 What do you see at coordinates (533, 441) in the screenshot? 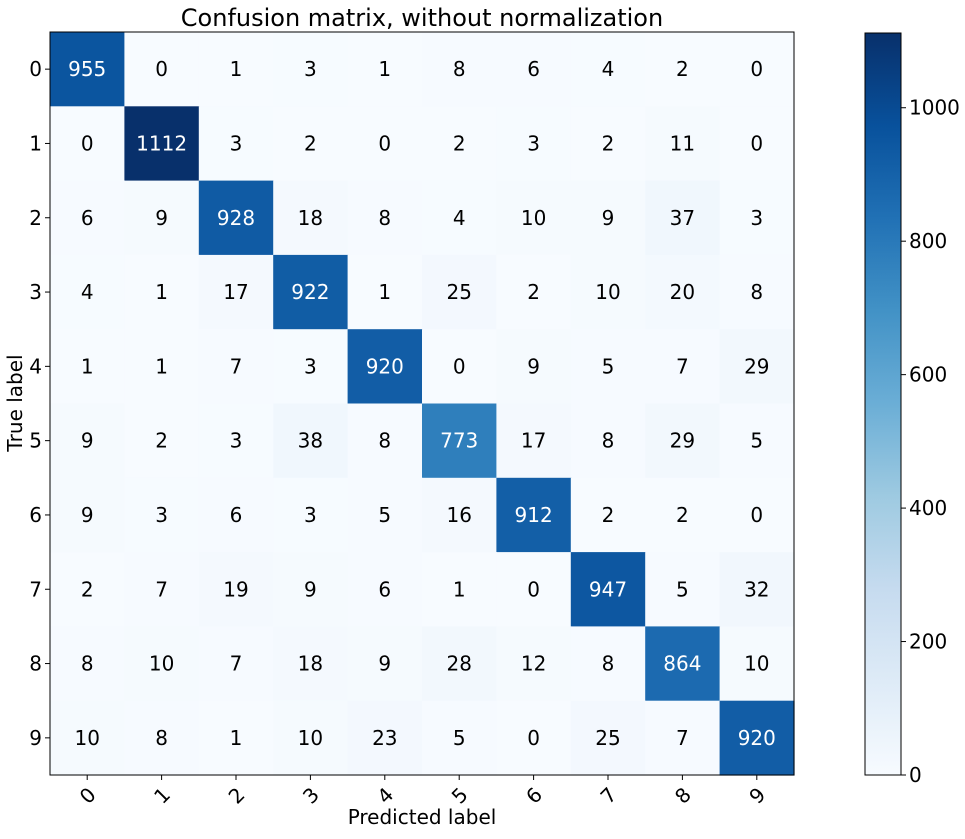
I see `cell-value-label: 17` at bounding box center [533, 441].